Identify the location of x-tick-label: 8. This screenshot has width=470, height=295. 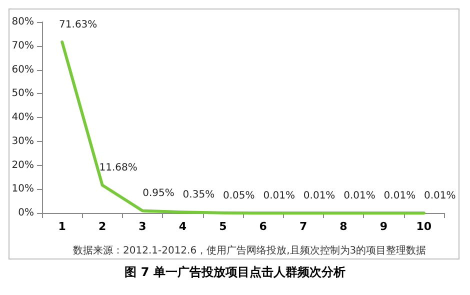
(344, 226).